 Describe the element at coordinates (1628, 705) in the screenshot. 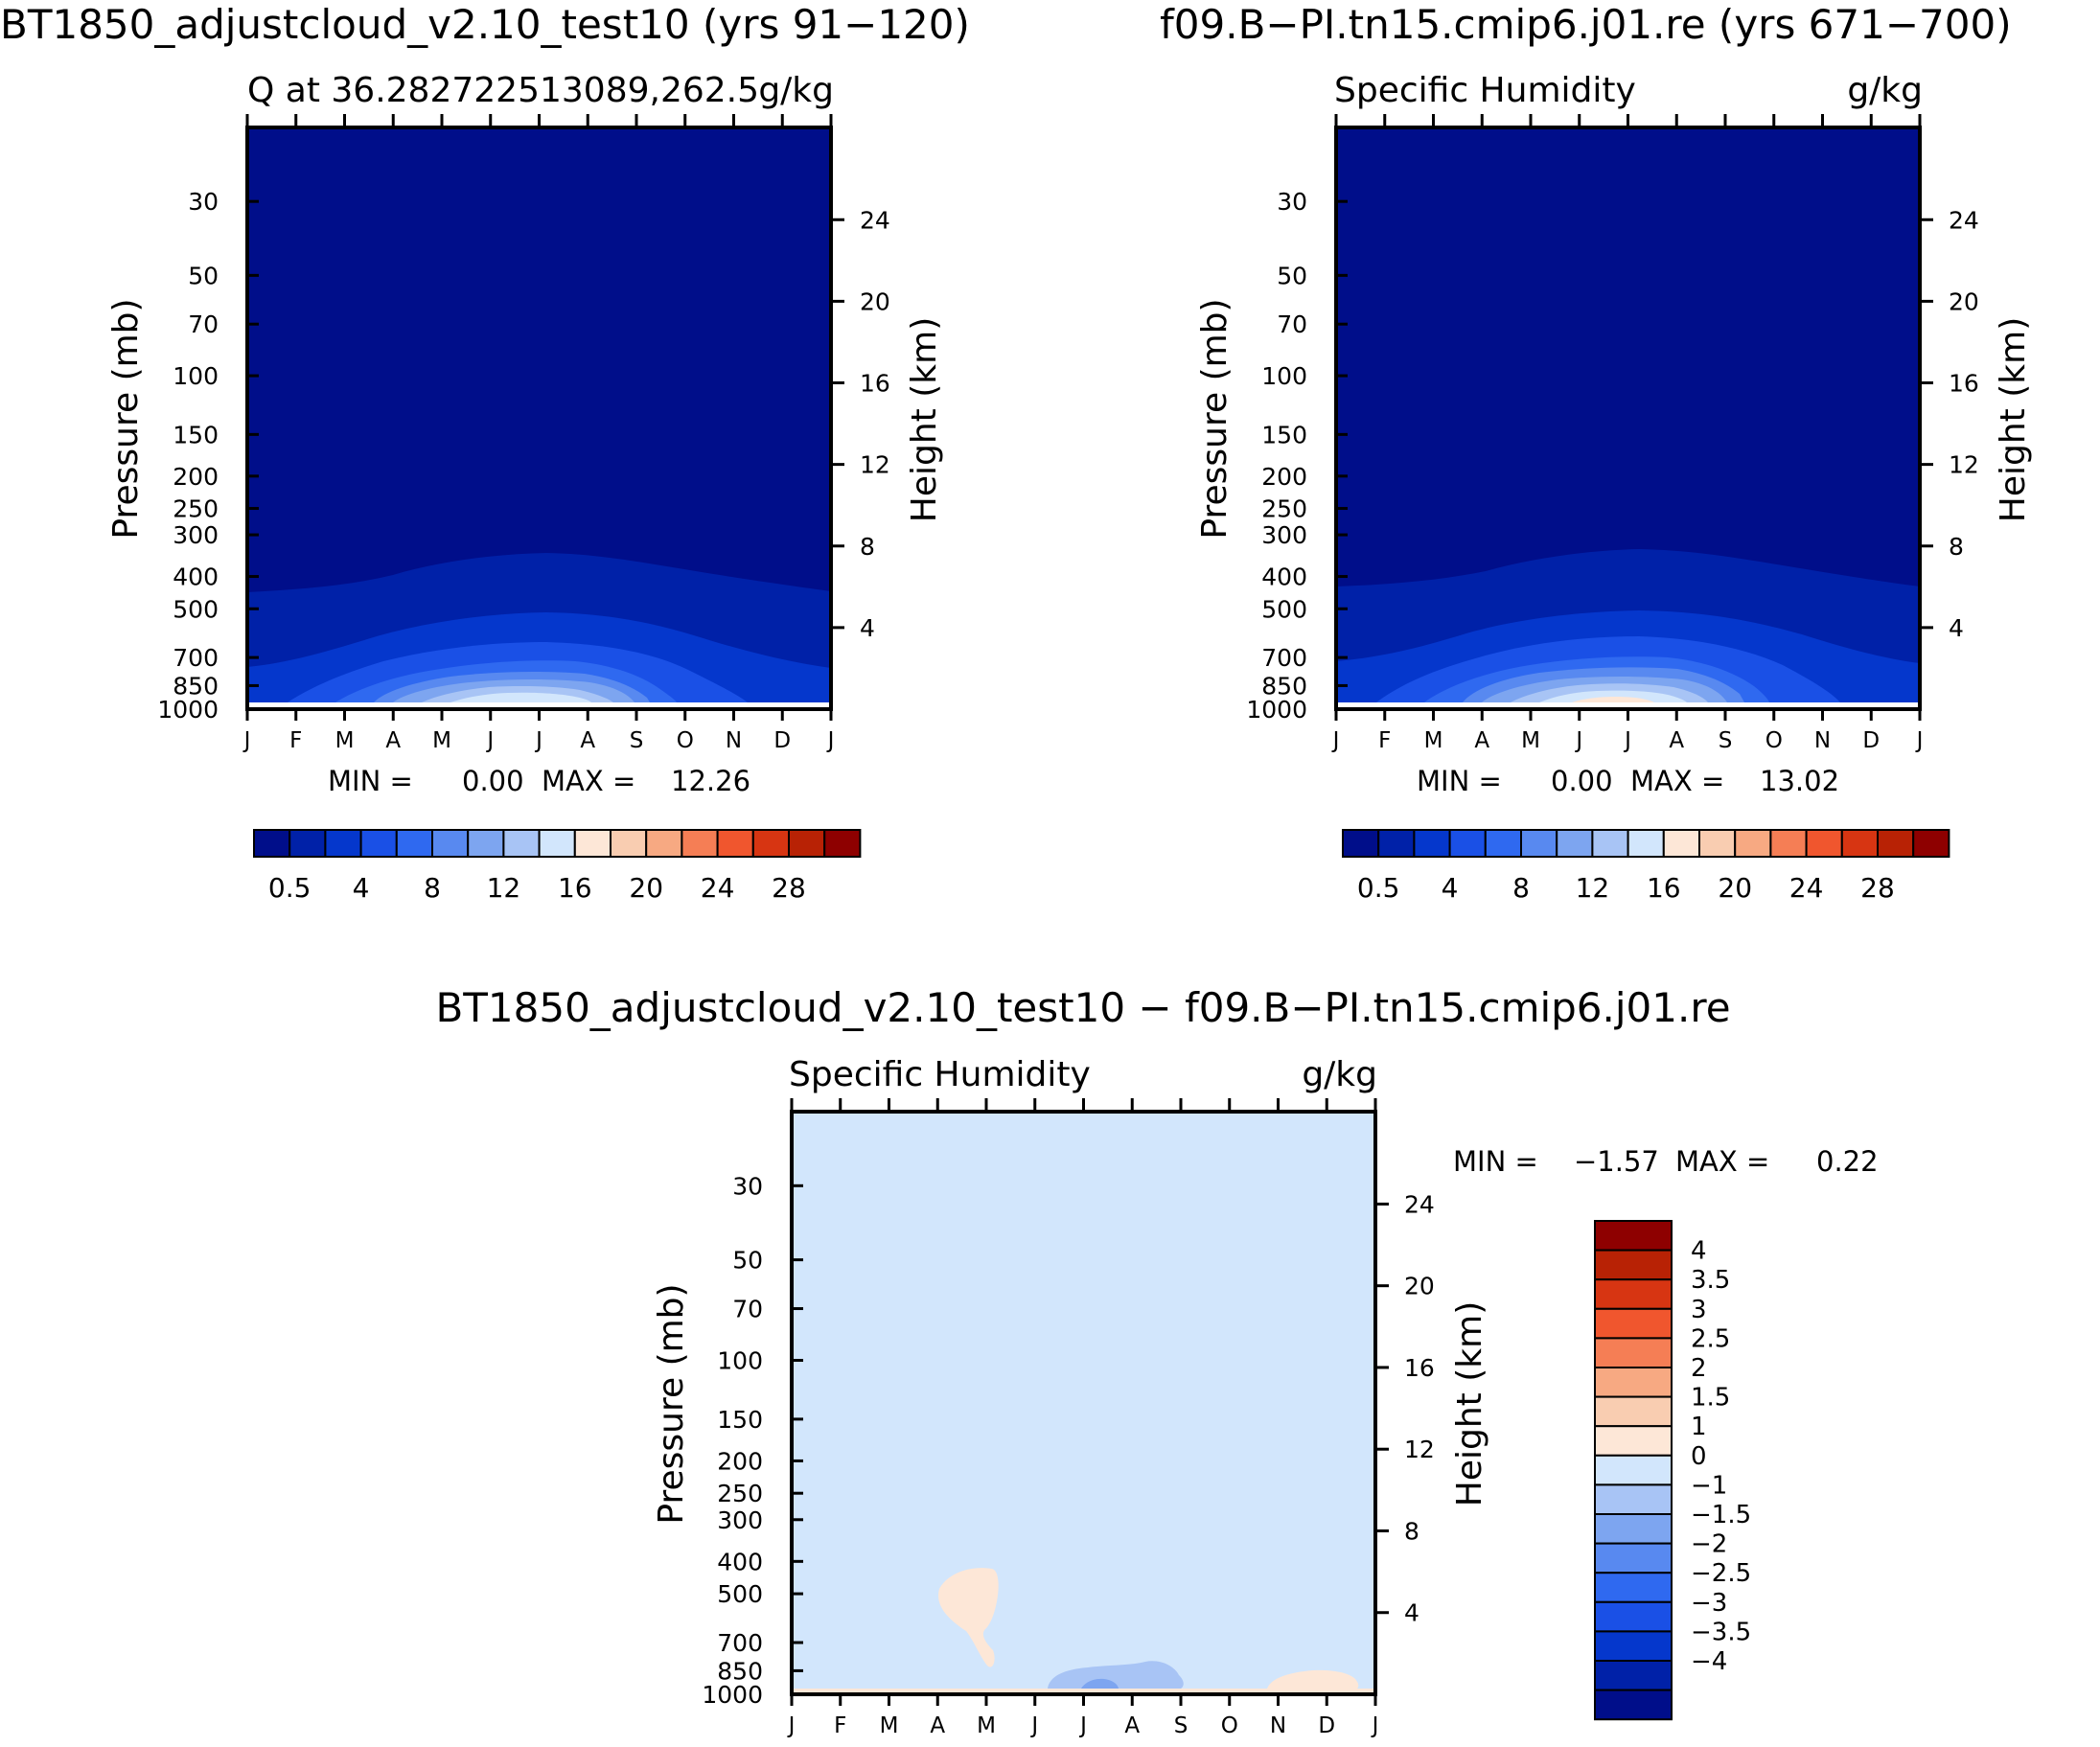

I see `panel-2-surface-strip` at that location.